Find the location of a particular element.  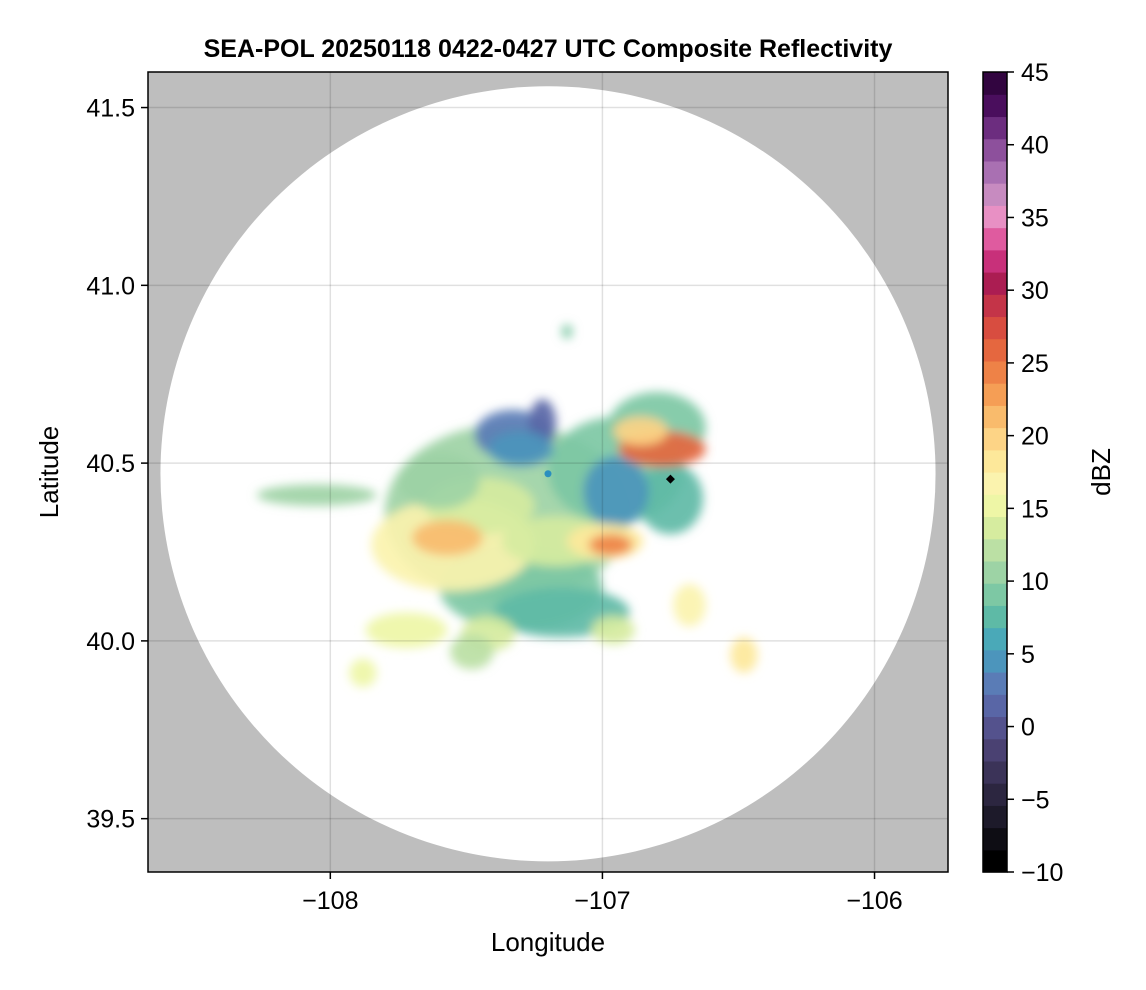

y-axis: 39.5 40.0 40.5 41.0 41.5 is located at coordinates (117, 464).